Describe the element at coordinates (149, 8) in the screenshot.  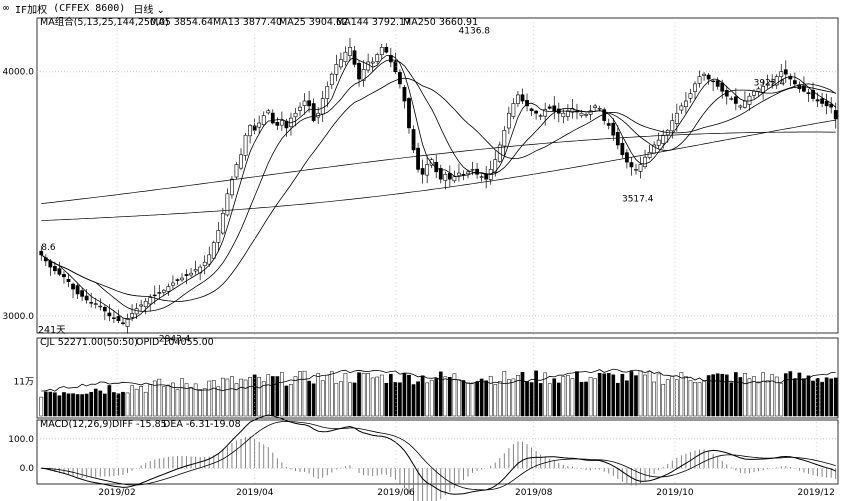
I see `period-dropdown: 日线 ⌄` at that location.